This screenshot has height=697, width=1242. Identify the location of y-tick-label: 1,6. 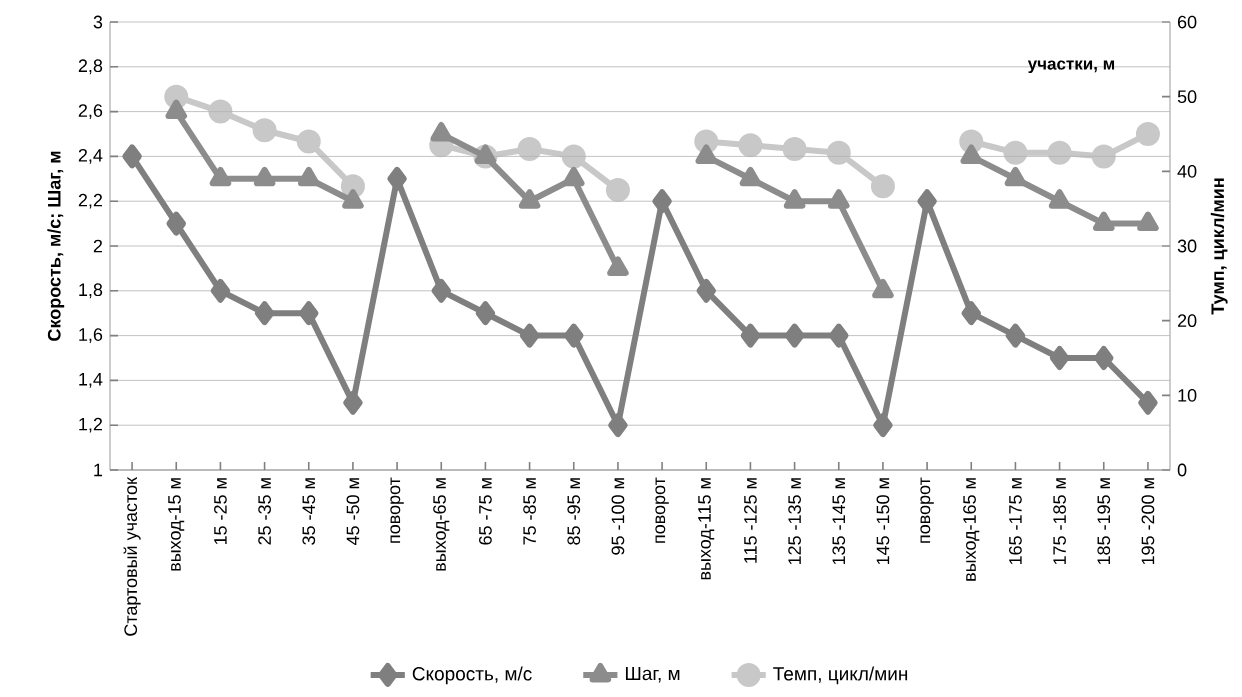
(91, 336).